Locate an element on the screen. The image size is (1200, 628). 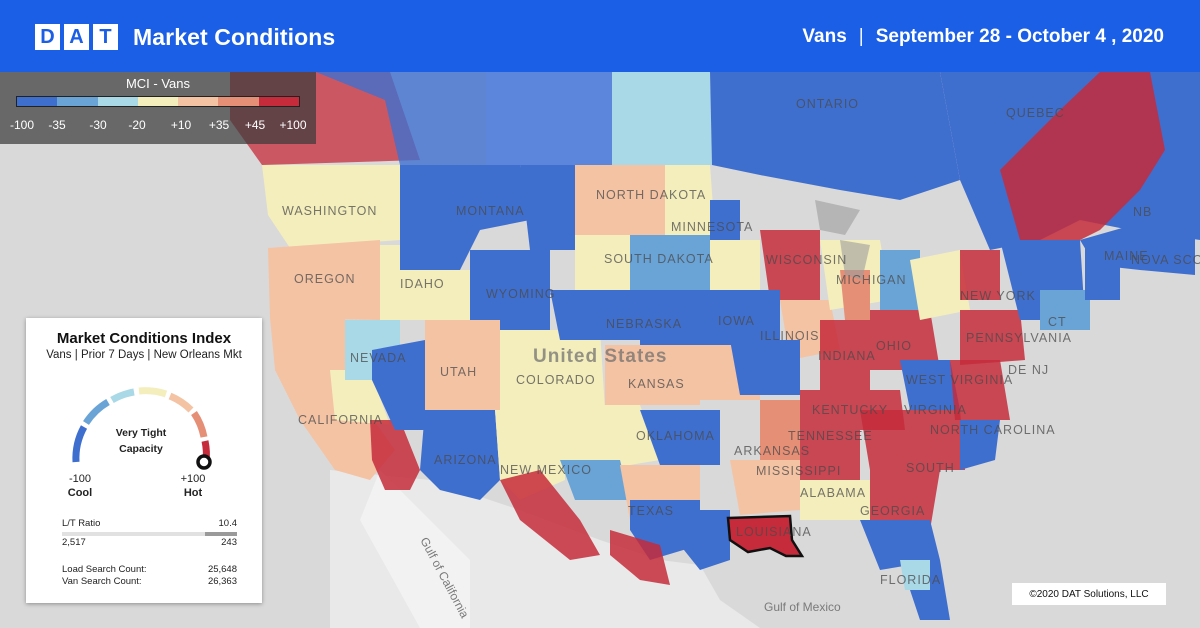
card-title: Market Conditions Index is located at coordinates (144, 338).